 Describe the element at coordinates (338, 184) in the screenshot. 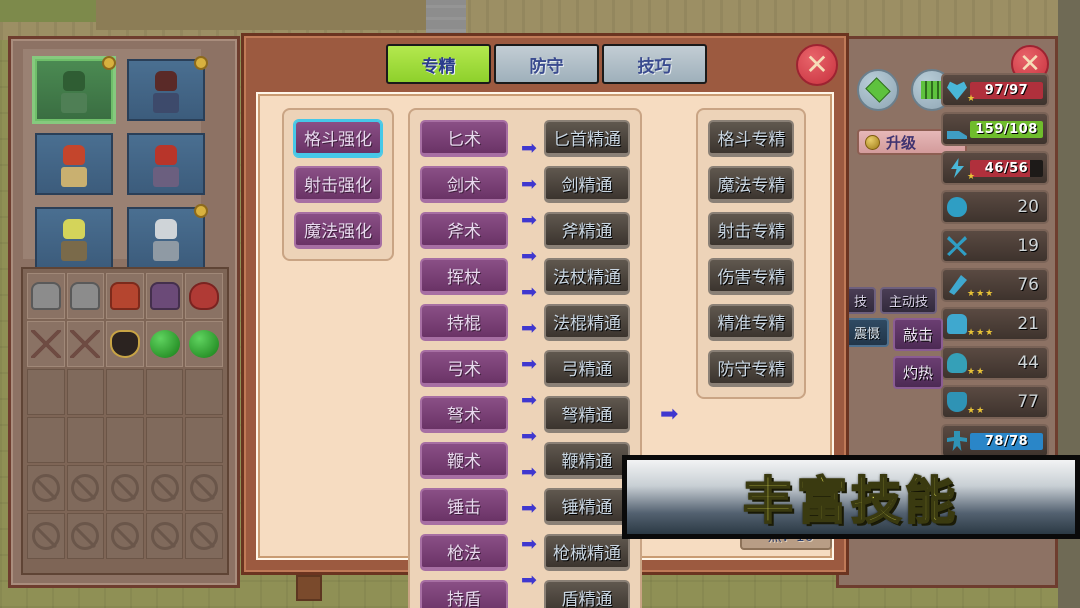

I see `category-button-1: 射击强化` at that location.